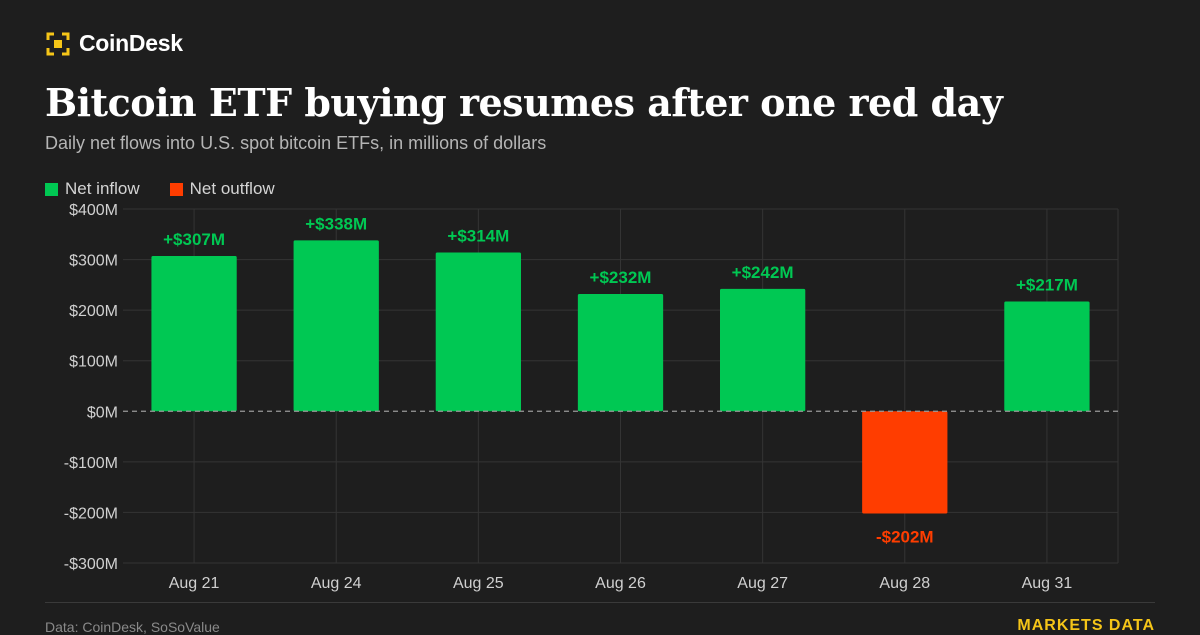  I want to click on bar-data-label: +$217M, so click(1047, 285).